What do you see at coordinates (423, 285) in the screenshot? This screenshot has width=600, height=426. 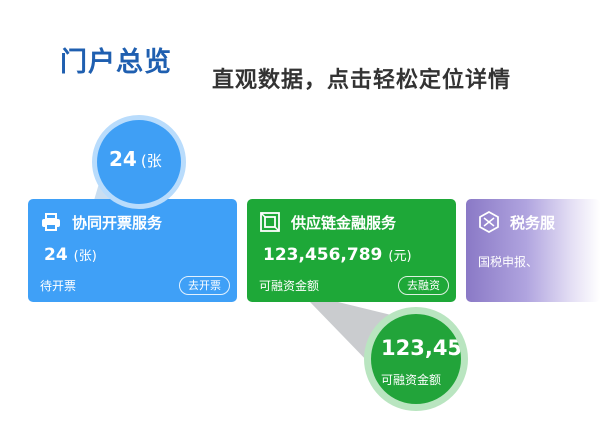 I see `go-finance-button: 去融资` at bounding box center [423, 285].